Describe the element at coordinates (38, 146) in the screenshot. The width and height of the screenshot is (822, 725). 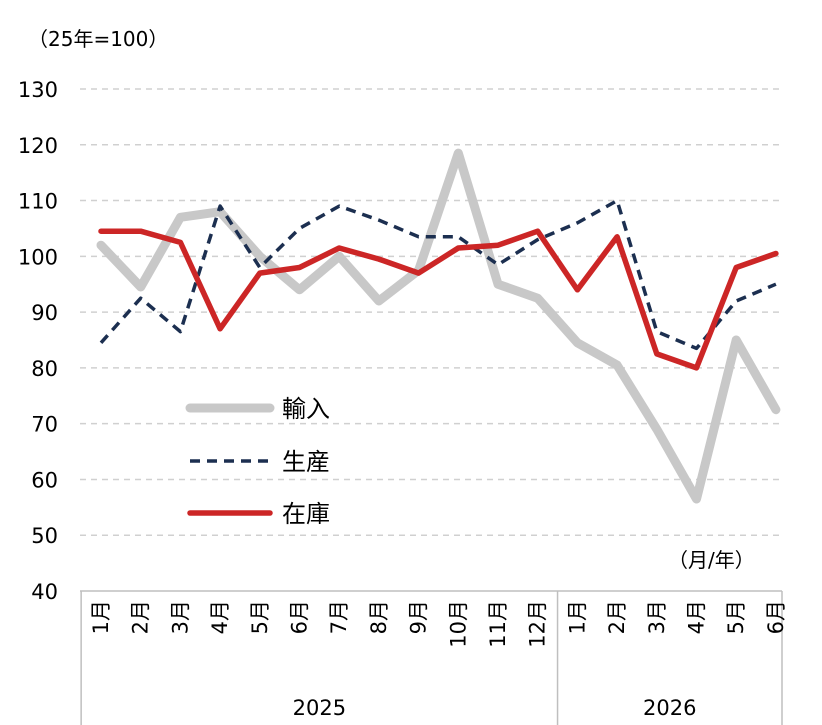
I see `y-tick-label: 120` at that location.